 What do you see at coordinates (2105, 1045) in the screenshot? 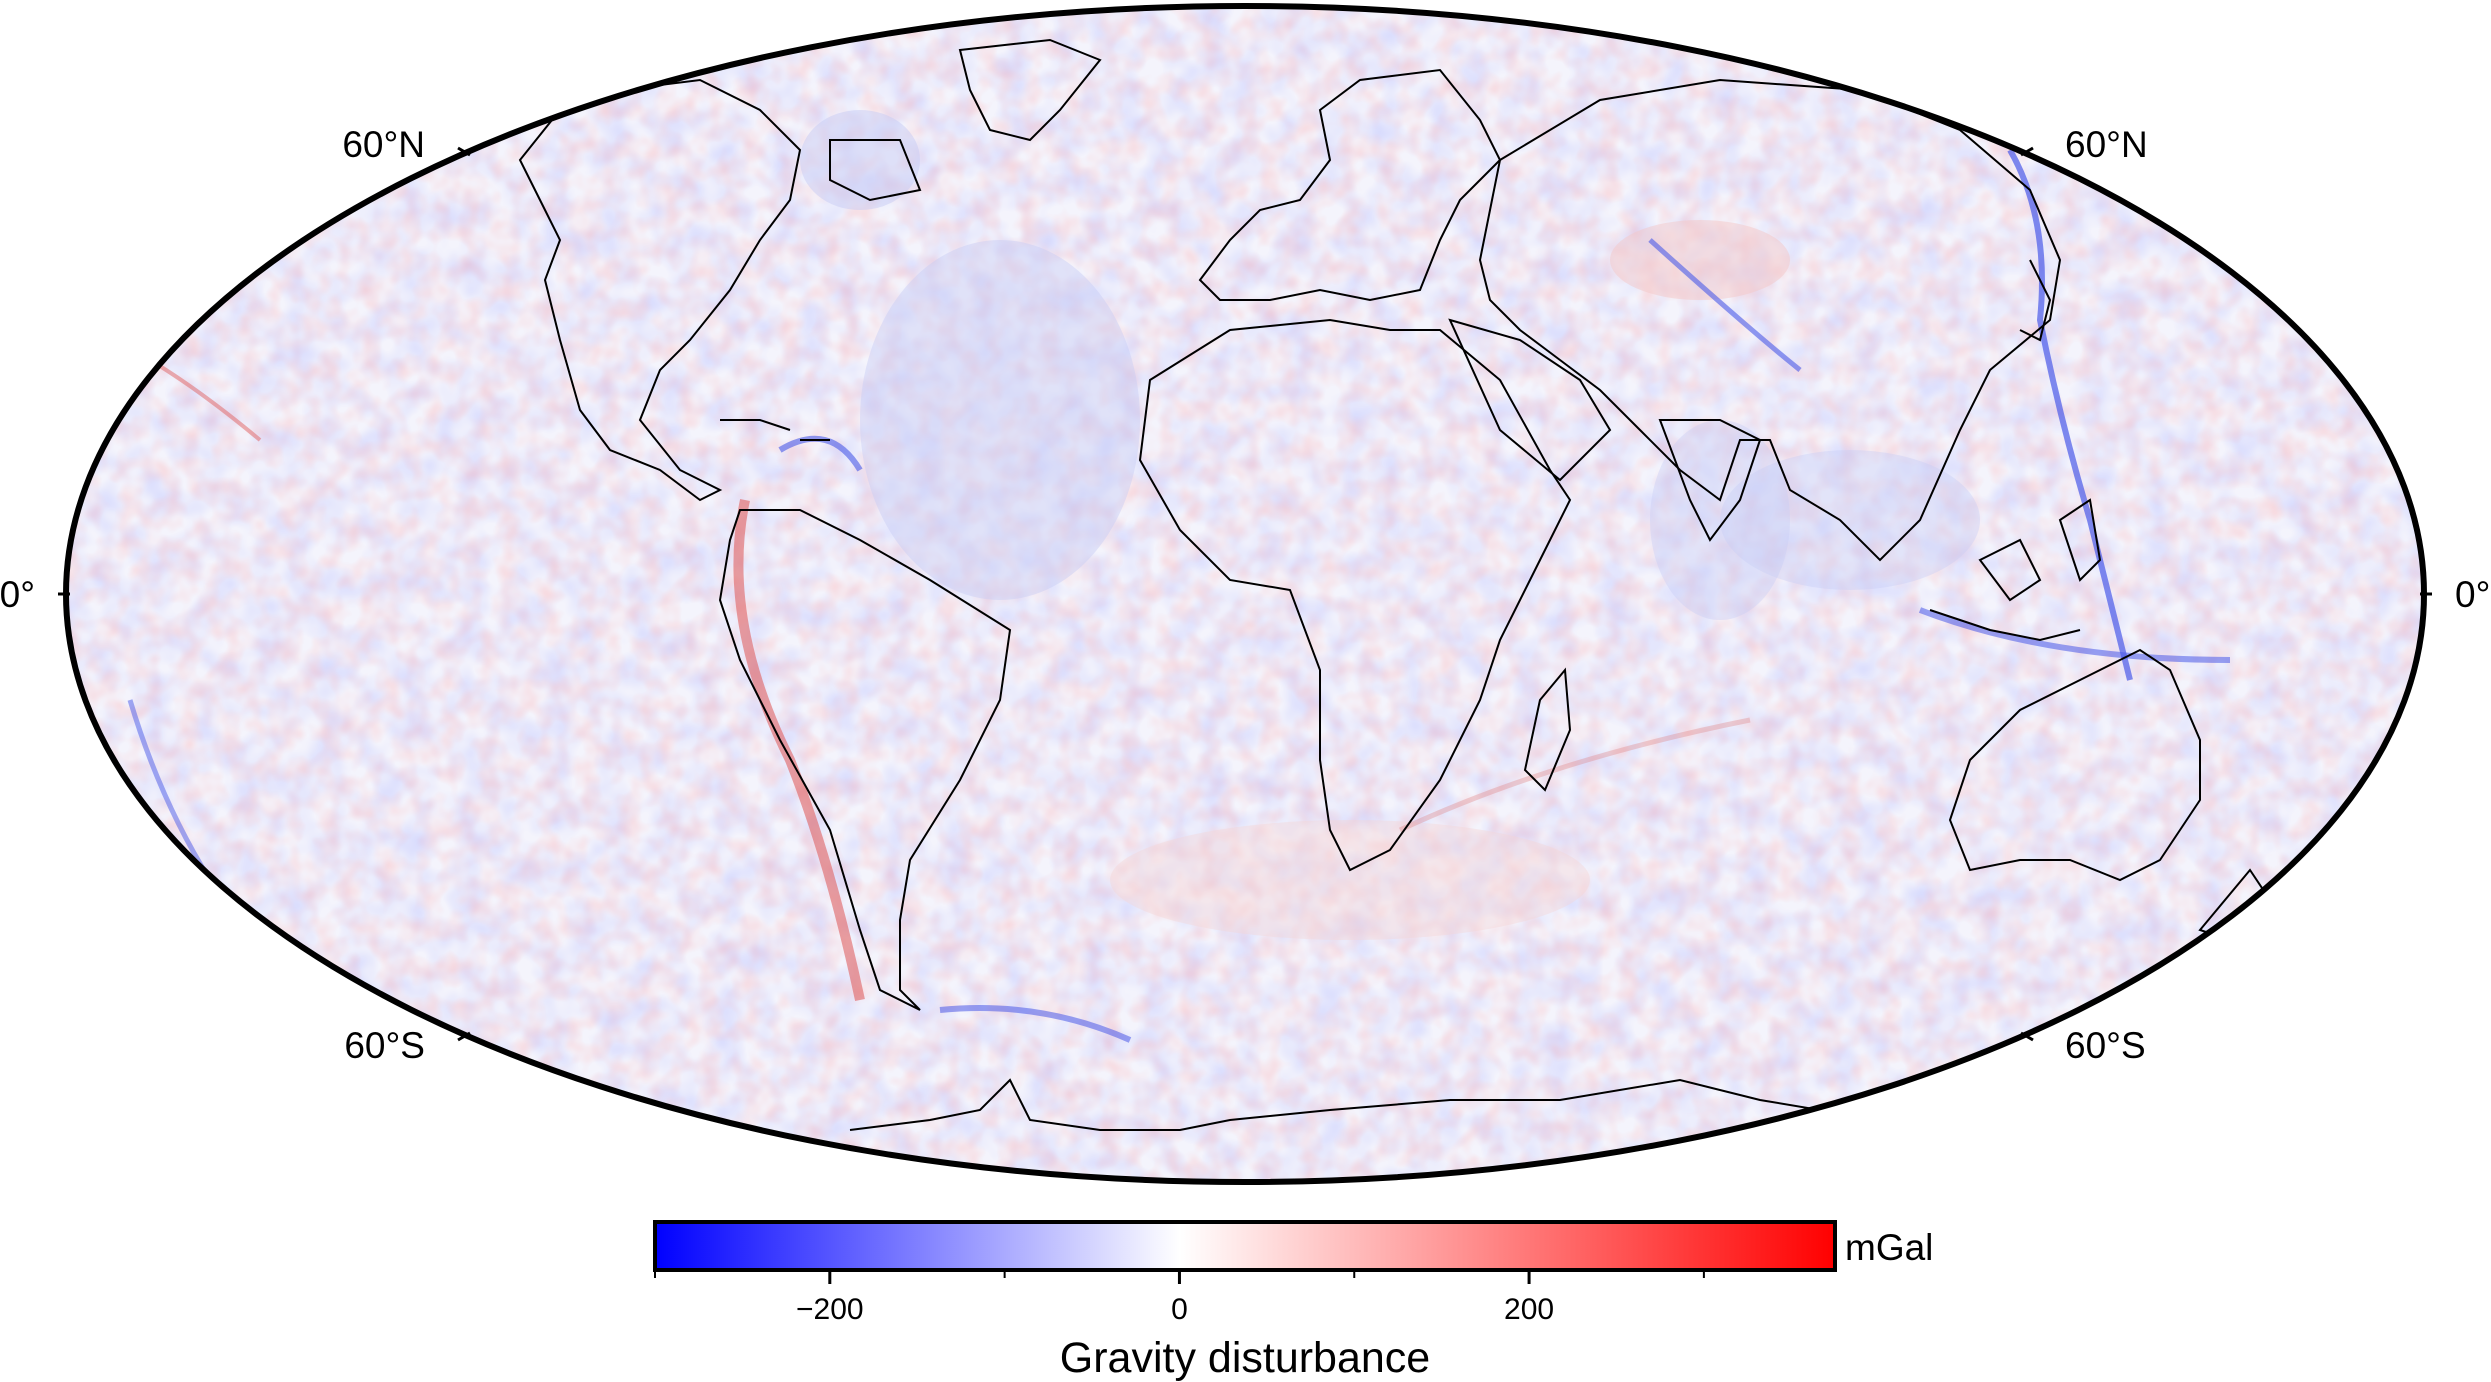
I see `lat-label-60s-right: 60°S` at bounding box center [2105, 1045].